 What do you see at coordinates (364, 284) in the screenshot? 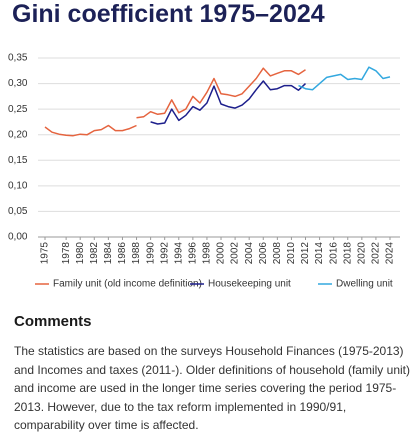
I see `legend-label: Dwelling unit` at bounding box center [364, 284].